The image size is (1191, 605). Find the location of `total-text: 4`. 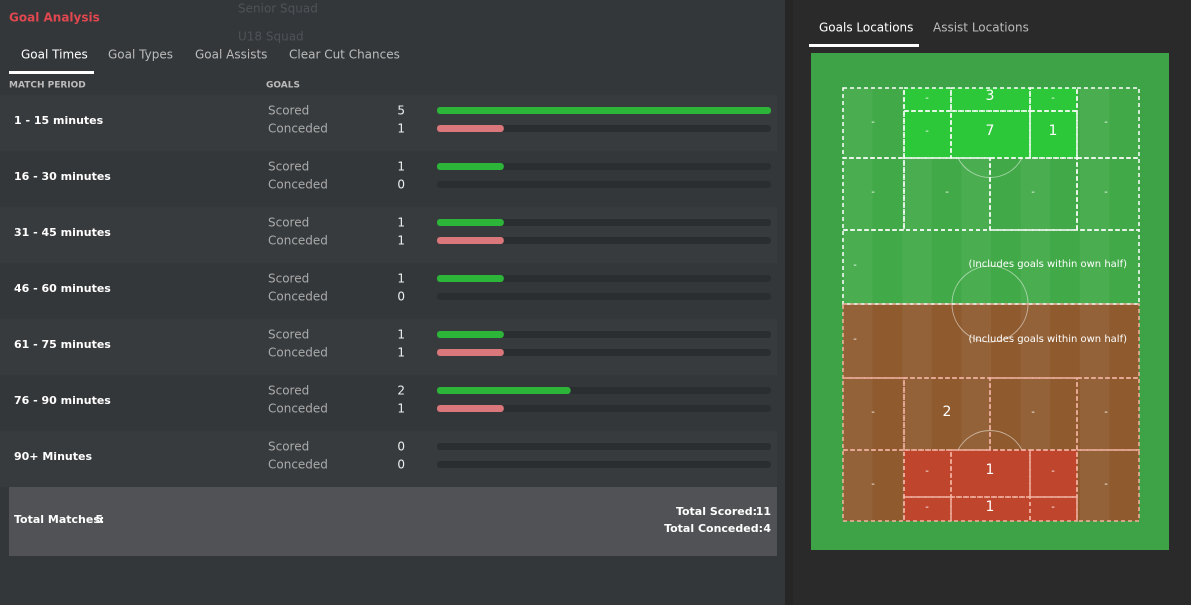

total-text: 4 is located at coordinates (767, 528).